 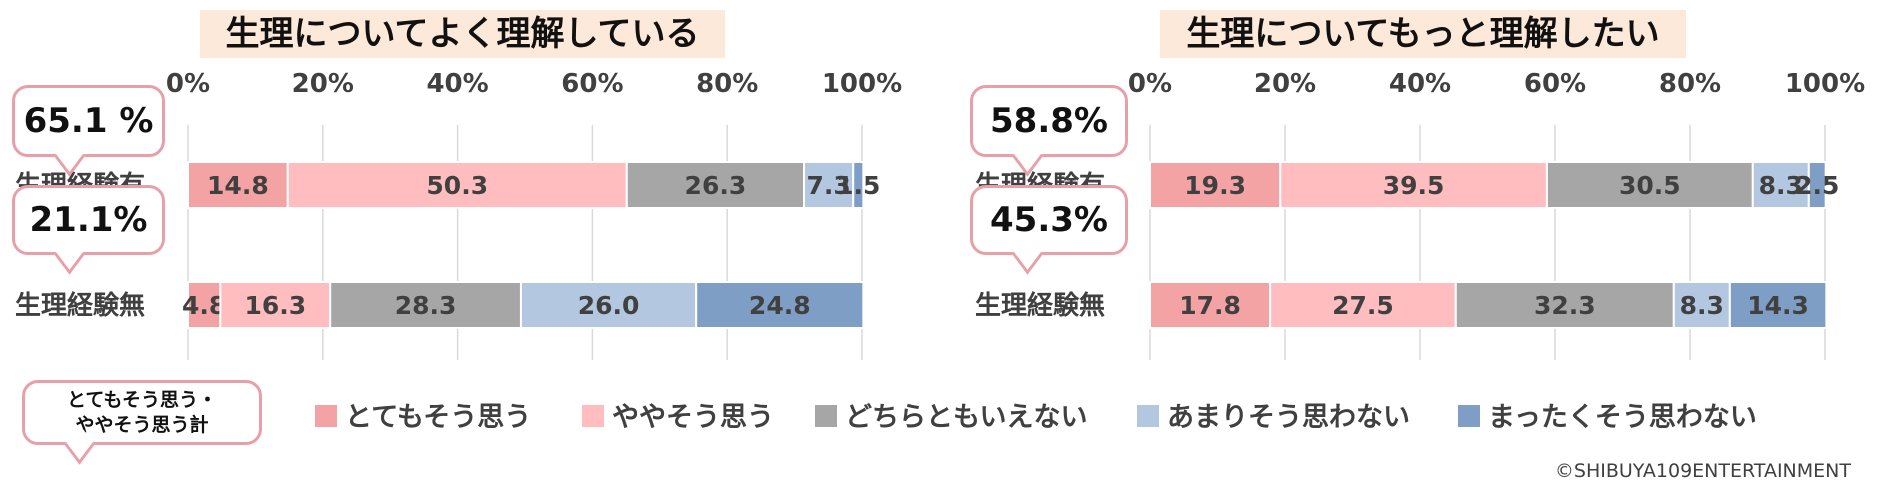 I want to click on right-data-label: 27.5, so click(x=1363, y=305).